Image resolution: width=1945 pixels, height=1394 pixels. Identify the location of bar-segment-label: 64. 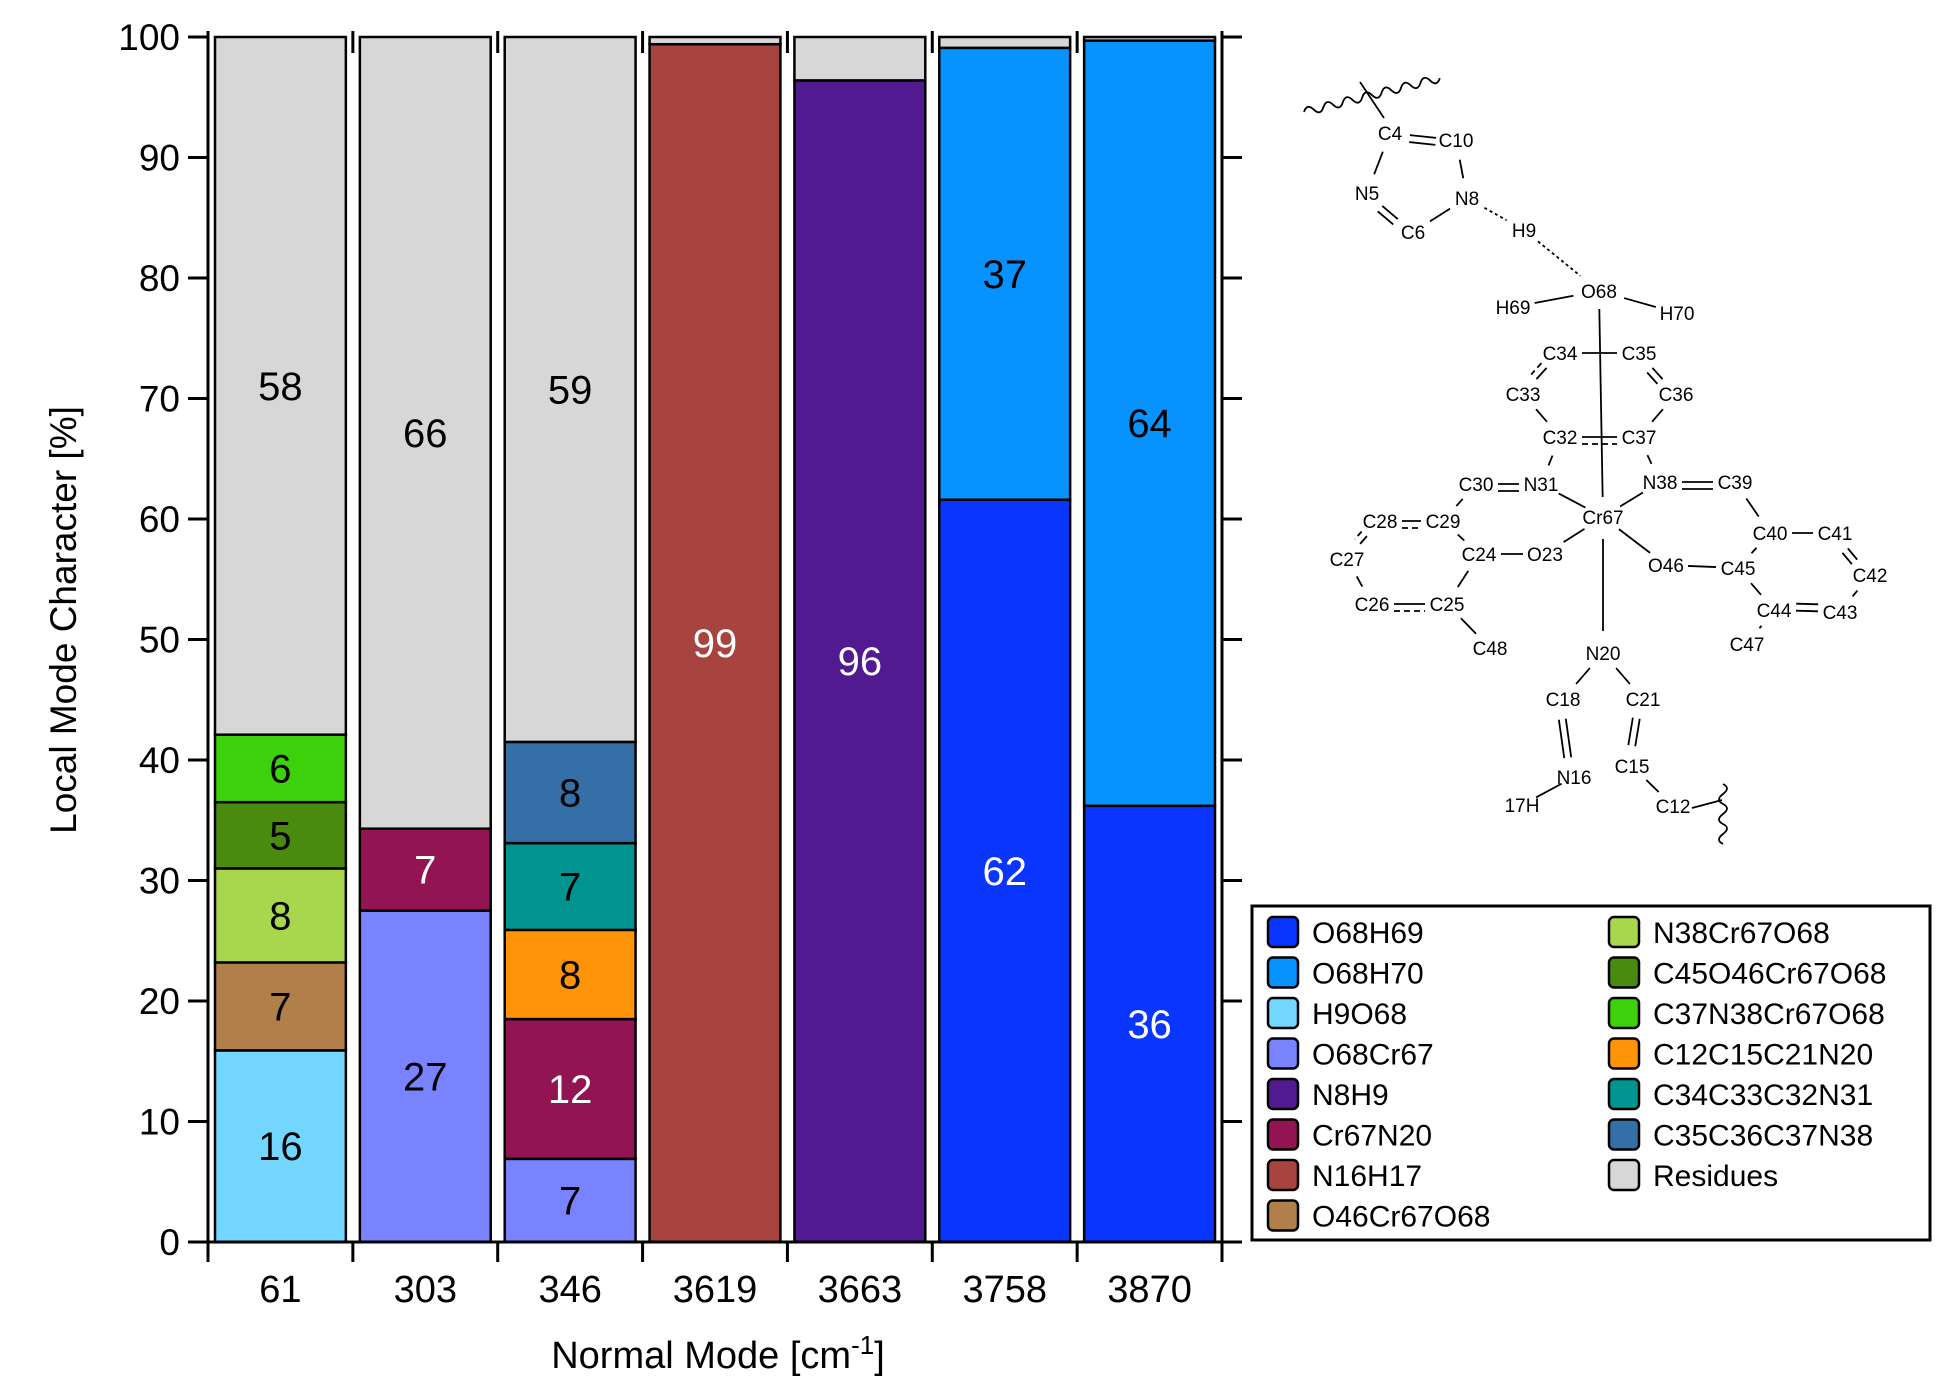
(1149, 424).